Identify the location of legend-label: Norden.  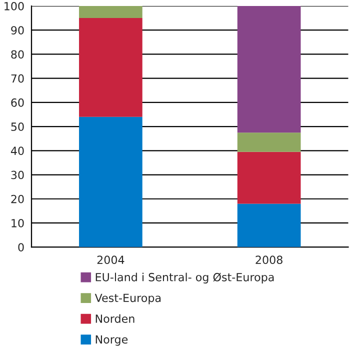
(115, 318).